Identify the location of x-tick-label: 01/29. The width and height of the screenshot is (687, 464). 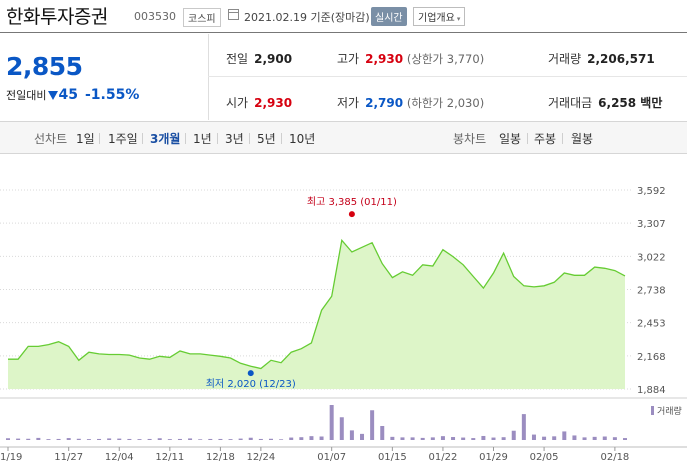
(493, 457).